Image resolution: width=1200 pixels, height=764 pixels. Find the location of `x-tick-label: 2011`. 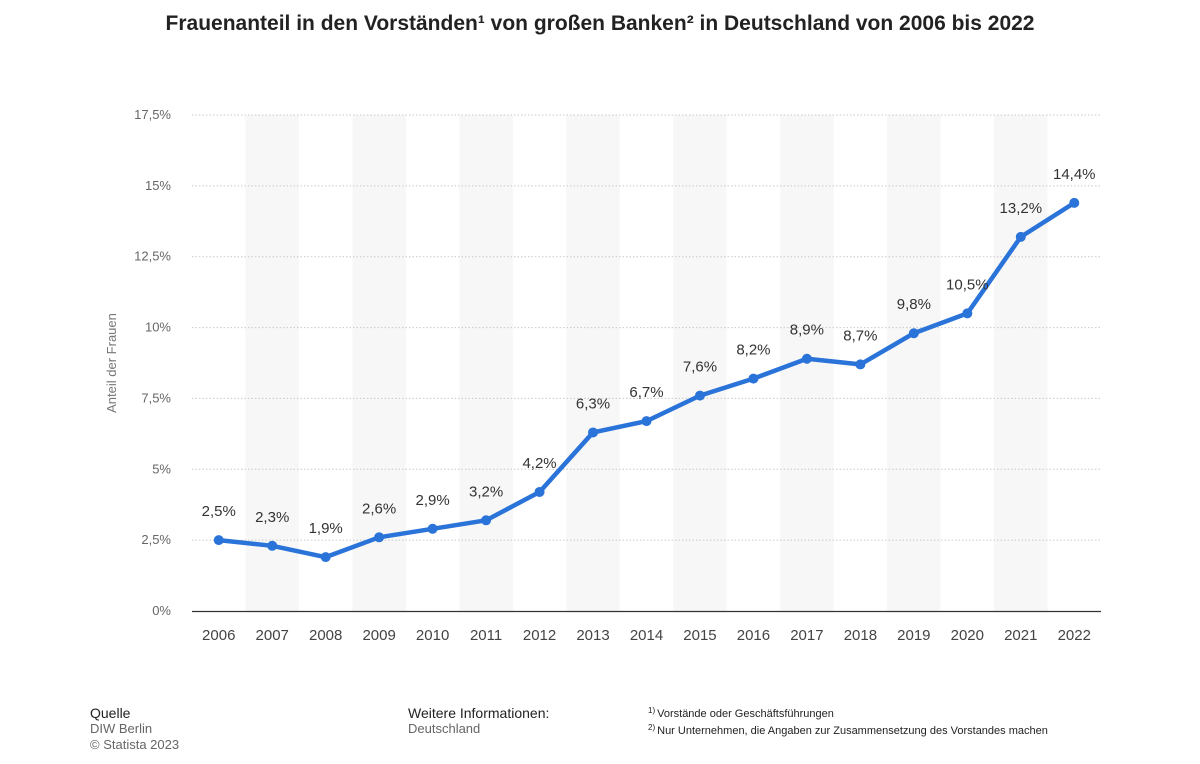

x-tick-label: 2011 is located at coordinates (486, 635).